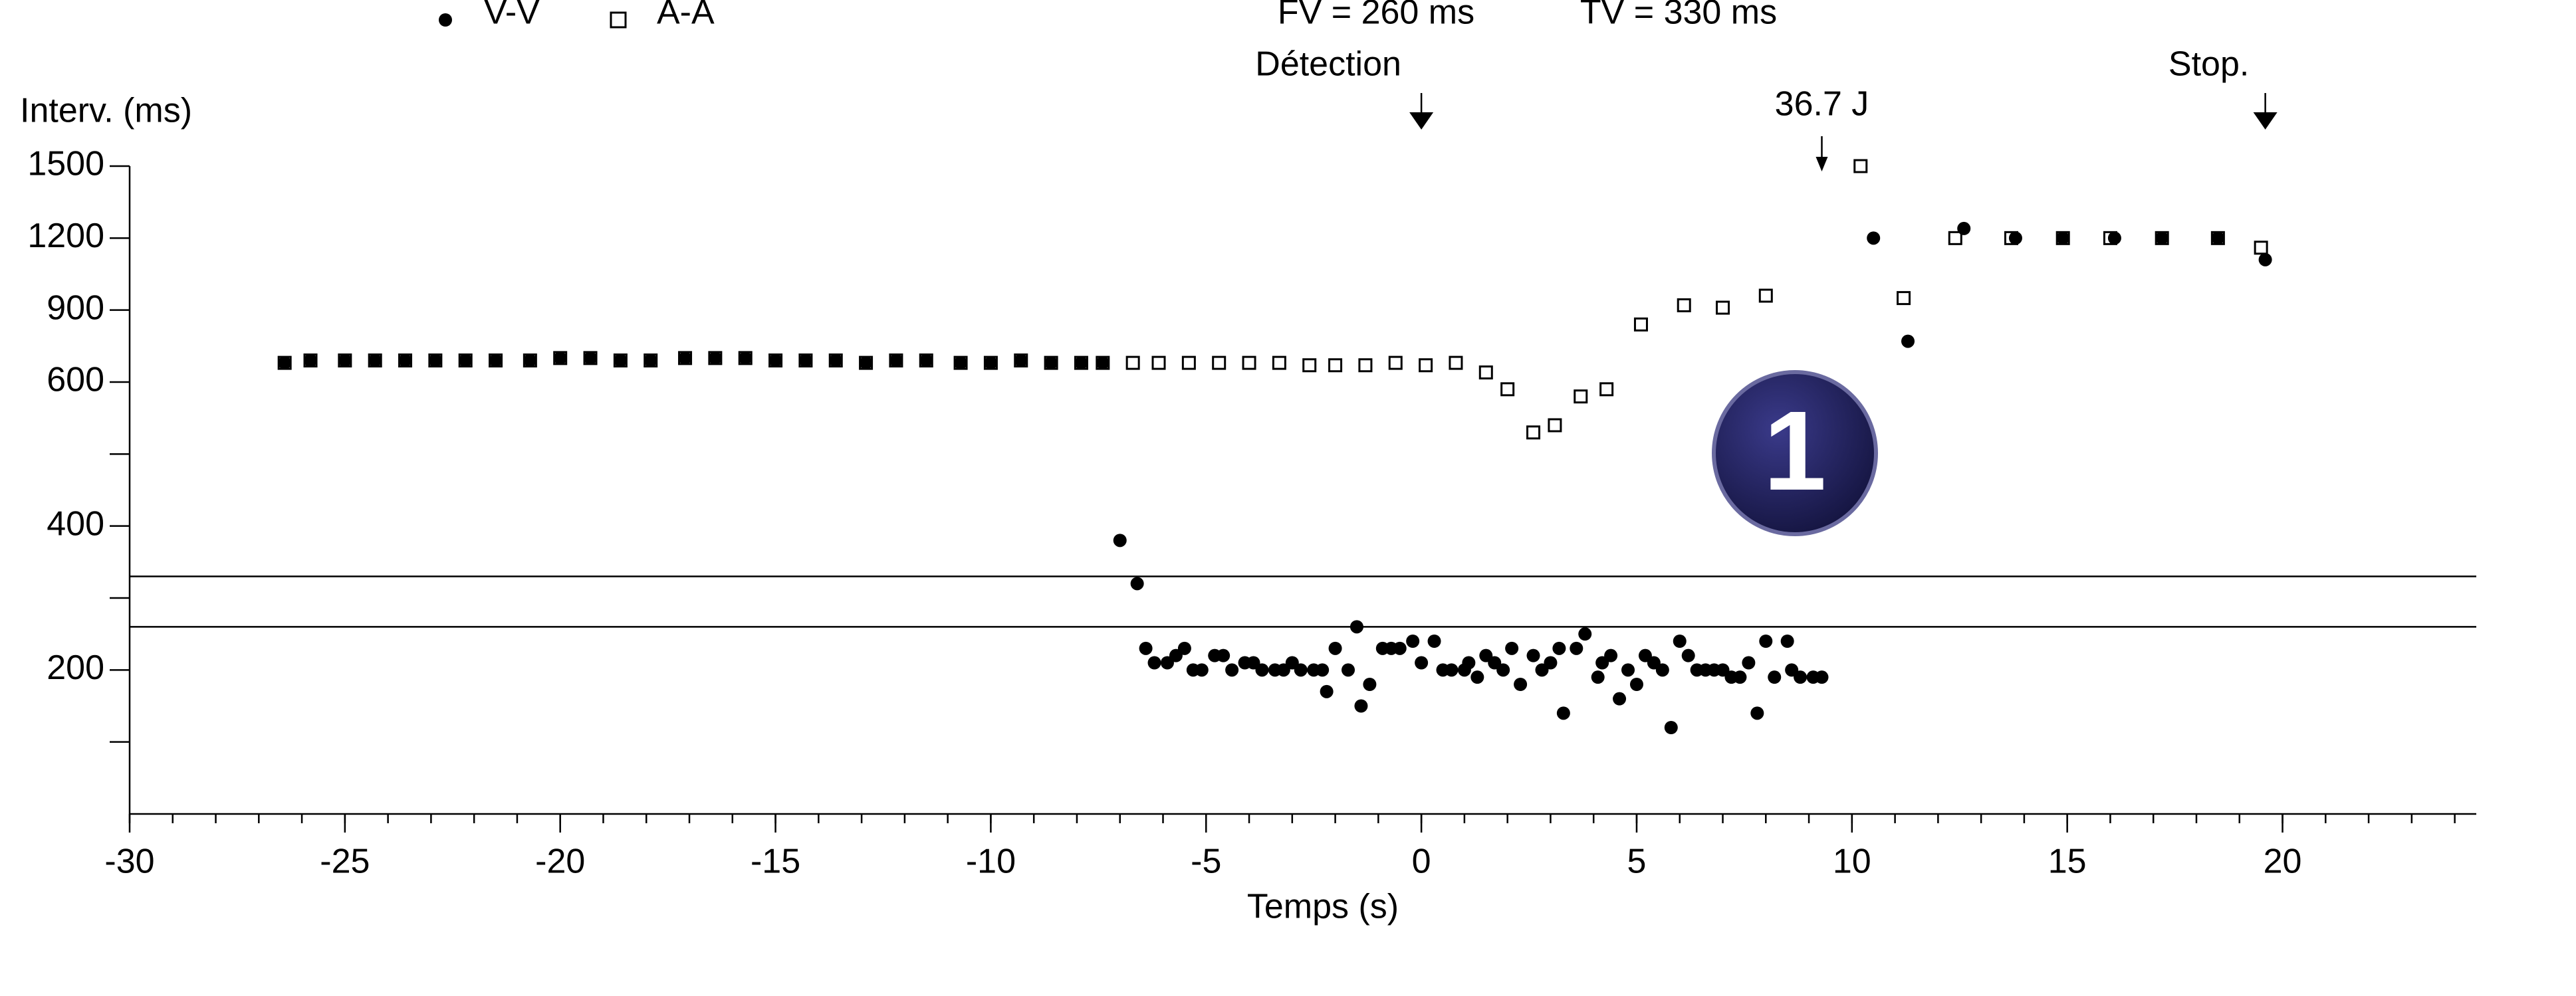  What do you see at coordinates (75, 308) in the screenshot?
I see `y-tick-label: 900` at bounding box center [75, 308].